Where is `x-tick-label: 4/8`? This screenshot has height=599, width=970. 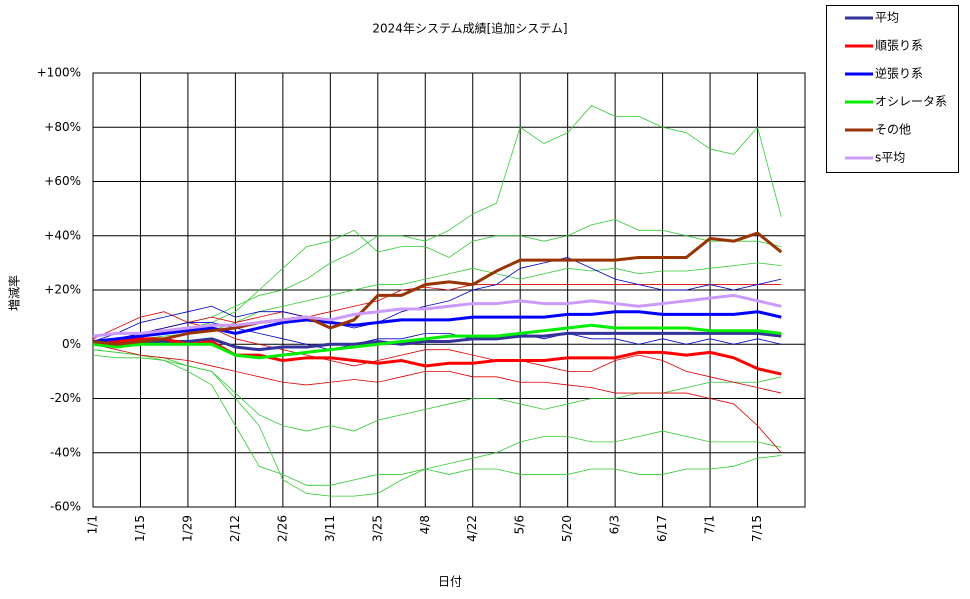 x-tick-label: 4/8 is located at coordinates (425, 524).